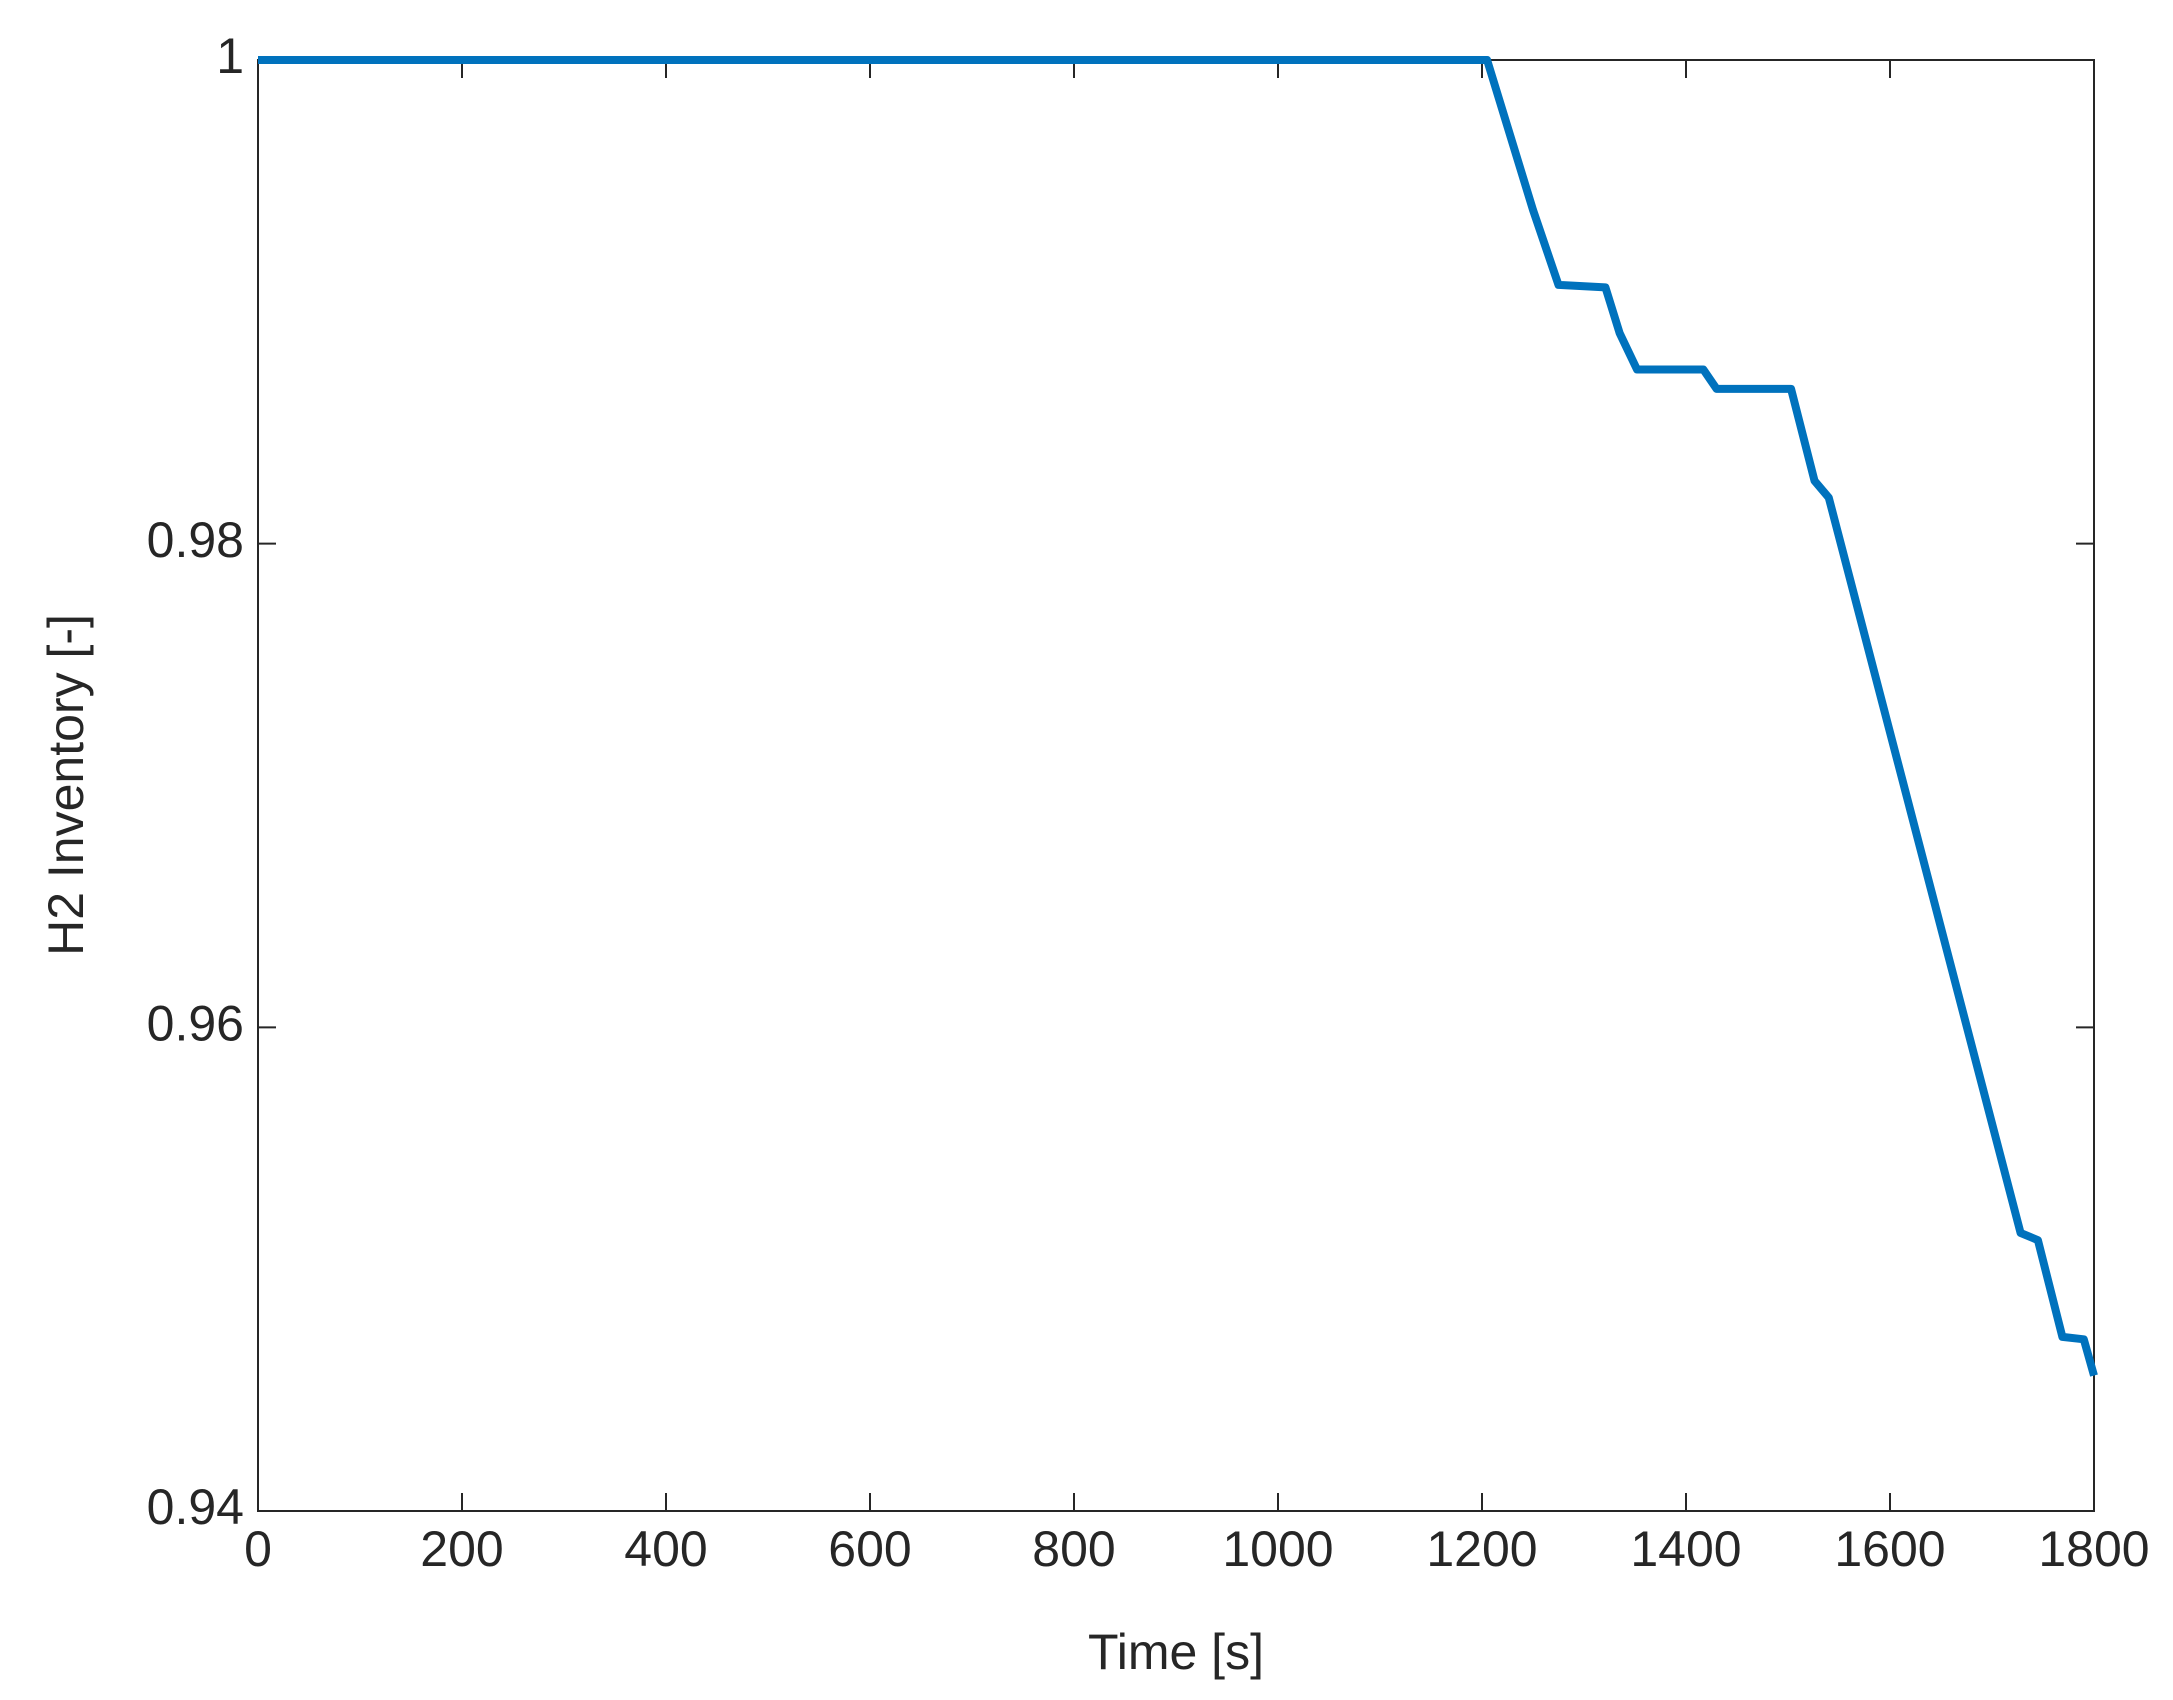 The width and height of the screenshot is (2173, 1700). What do you see at coordinates (665, 1549) in the screenshot?
I see `x-tick-label: 400` at bounding box center [665, 1549].